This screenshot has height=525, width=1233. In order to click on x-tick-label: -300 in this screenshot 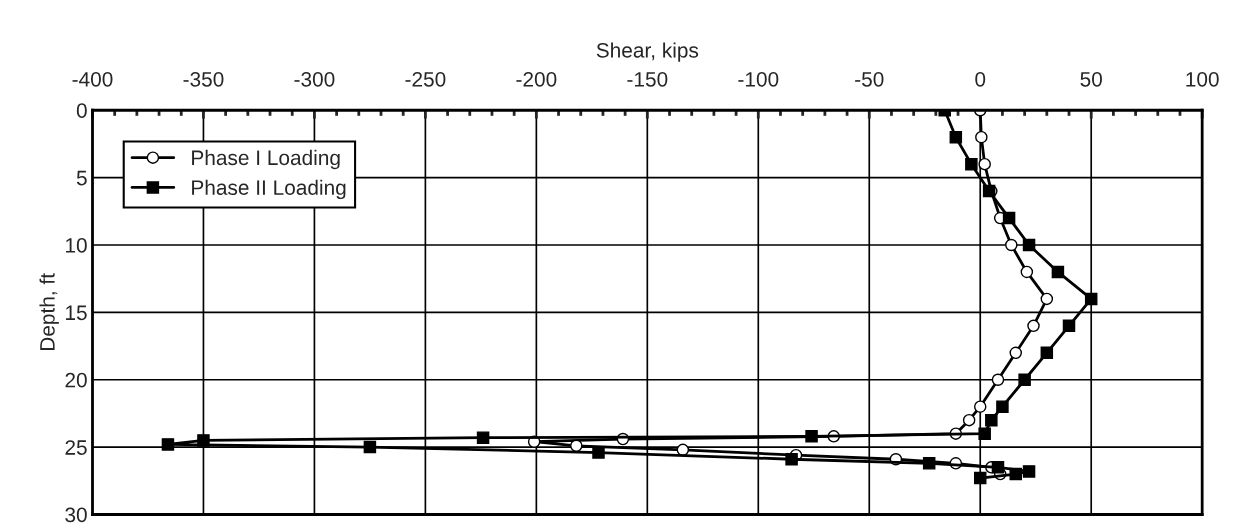, I will do `click(314, 79)`.